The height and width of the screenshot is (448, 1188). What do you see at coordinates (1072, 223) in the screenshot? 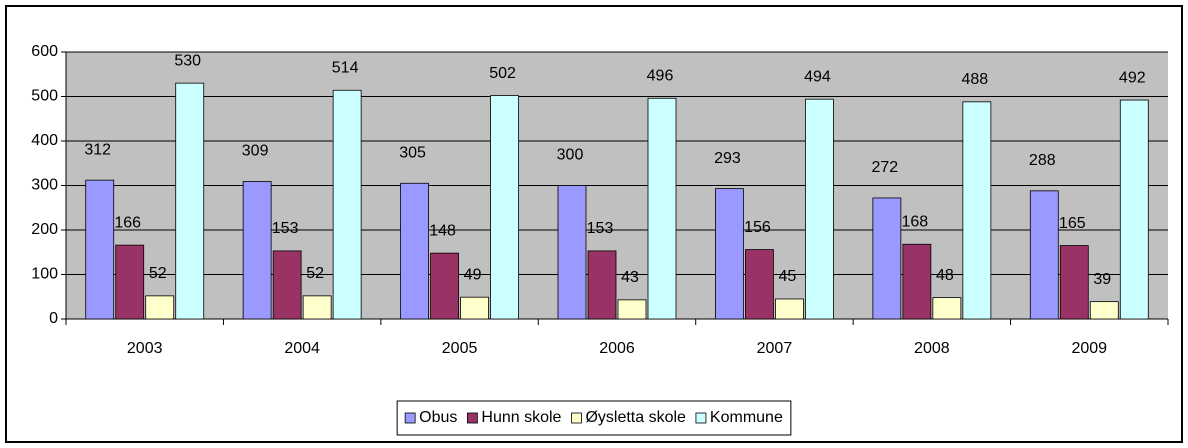
I see `data-label: 165` at bounding box center [1072, 223].